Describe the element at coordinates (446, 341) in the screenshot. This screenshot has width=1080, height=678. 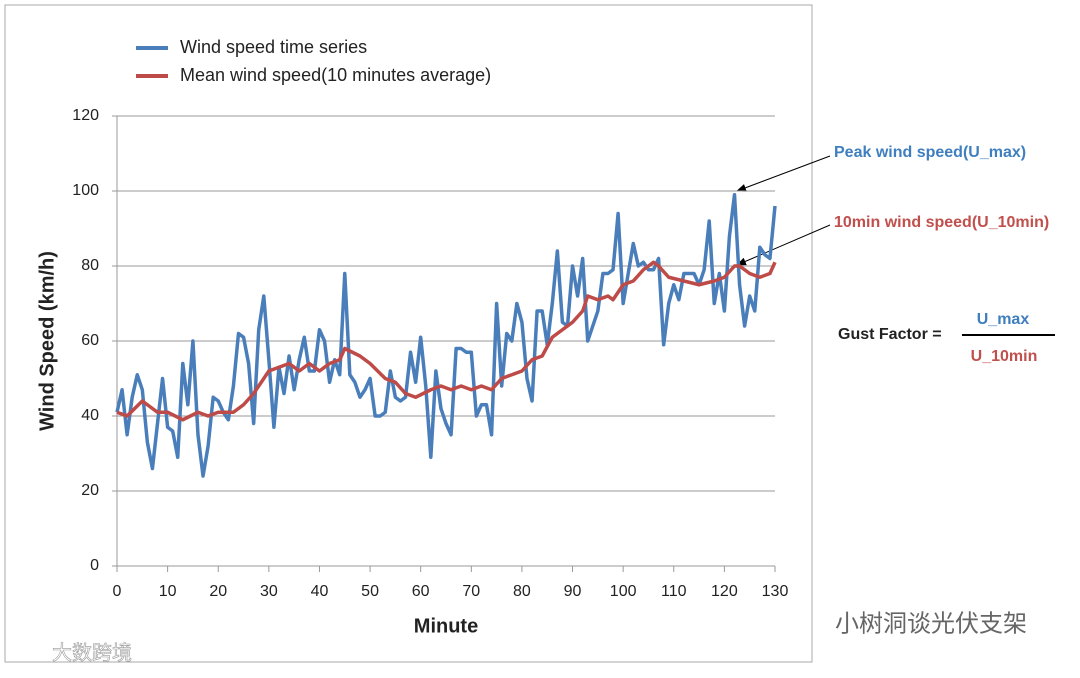
I see `data-line` at that location.